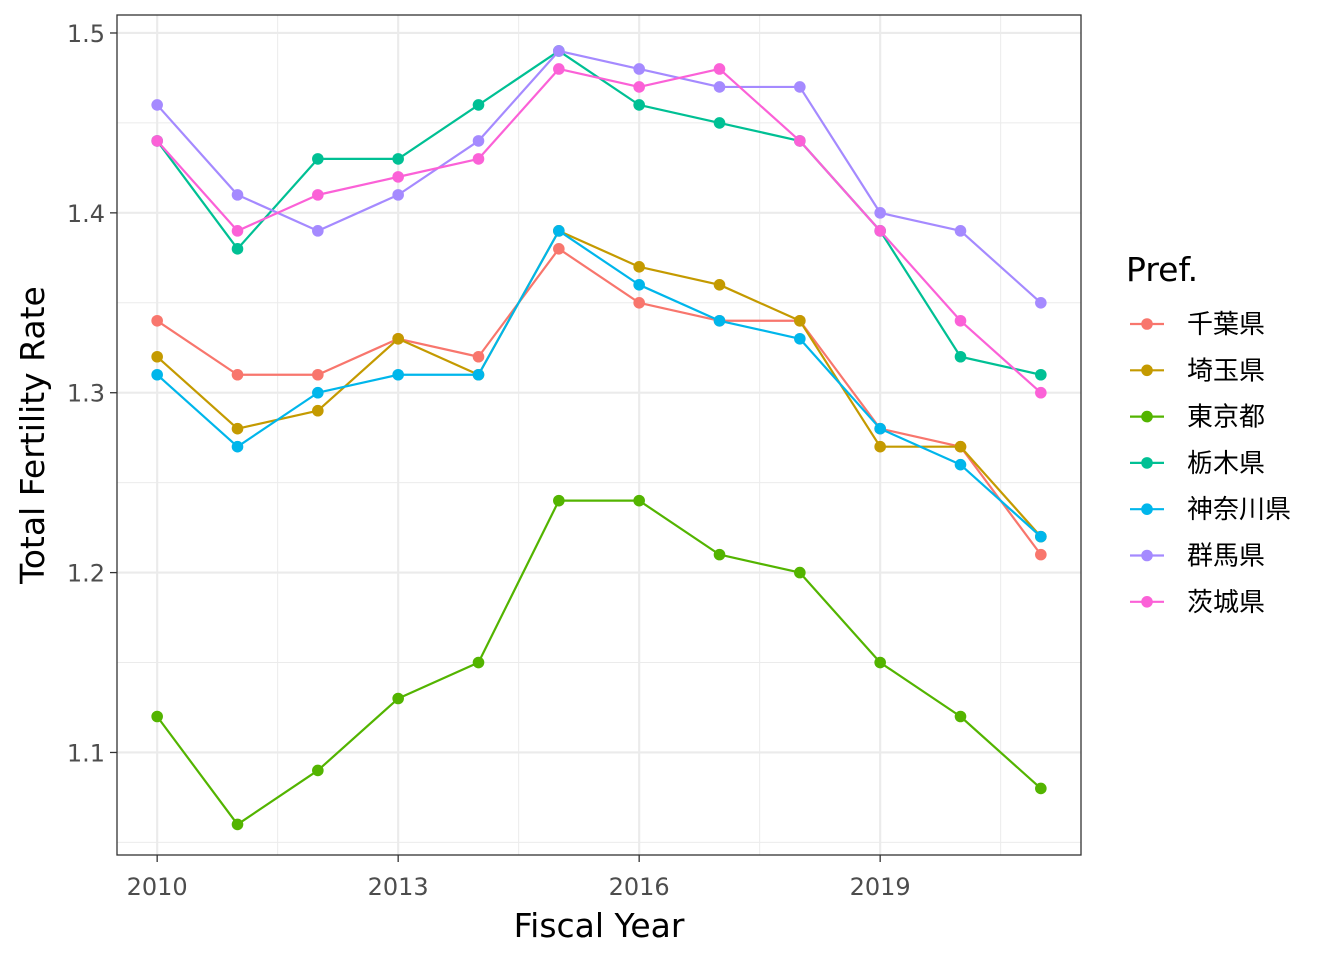 Image resolution: width=1344 pixels, height=960 pixels. Describe the element at coordinates (32, 435) in the screenshot. I see `y-axis-title: Total Fertility Rate` at that location.